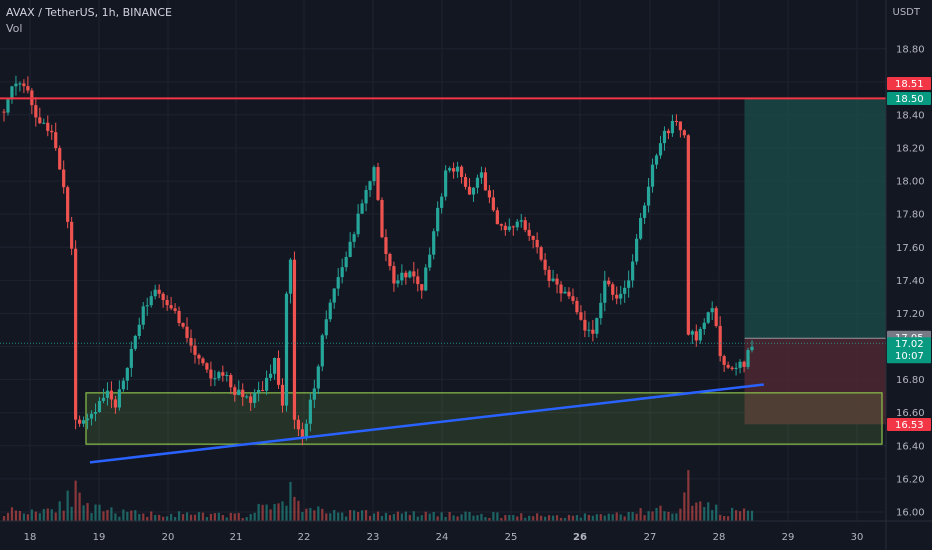 Image resolution: width=932 pixels, height=550 pixels. I want to click on symbol-title: AVAX / TetherUS, 1h, BINANCE, so click(89, 12).